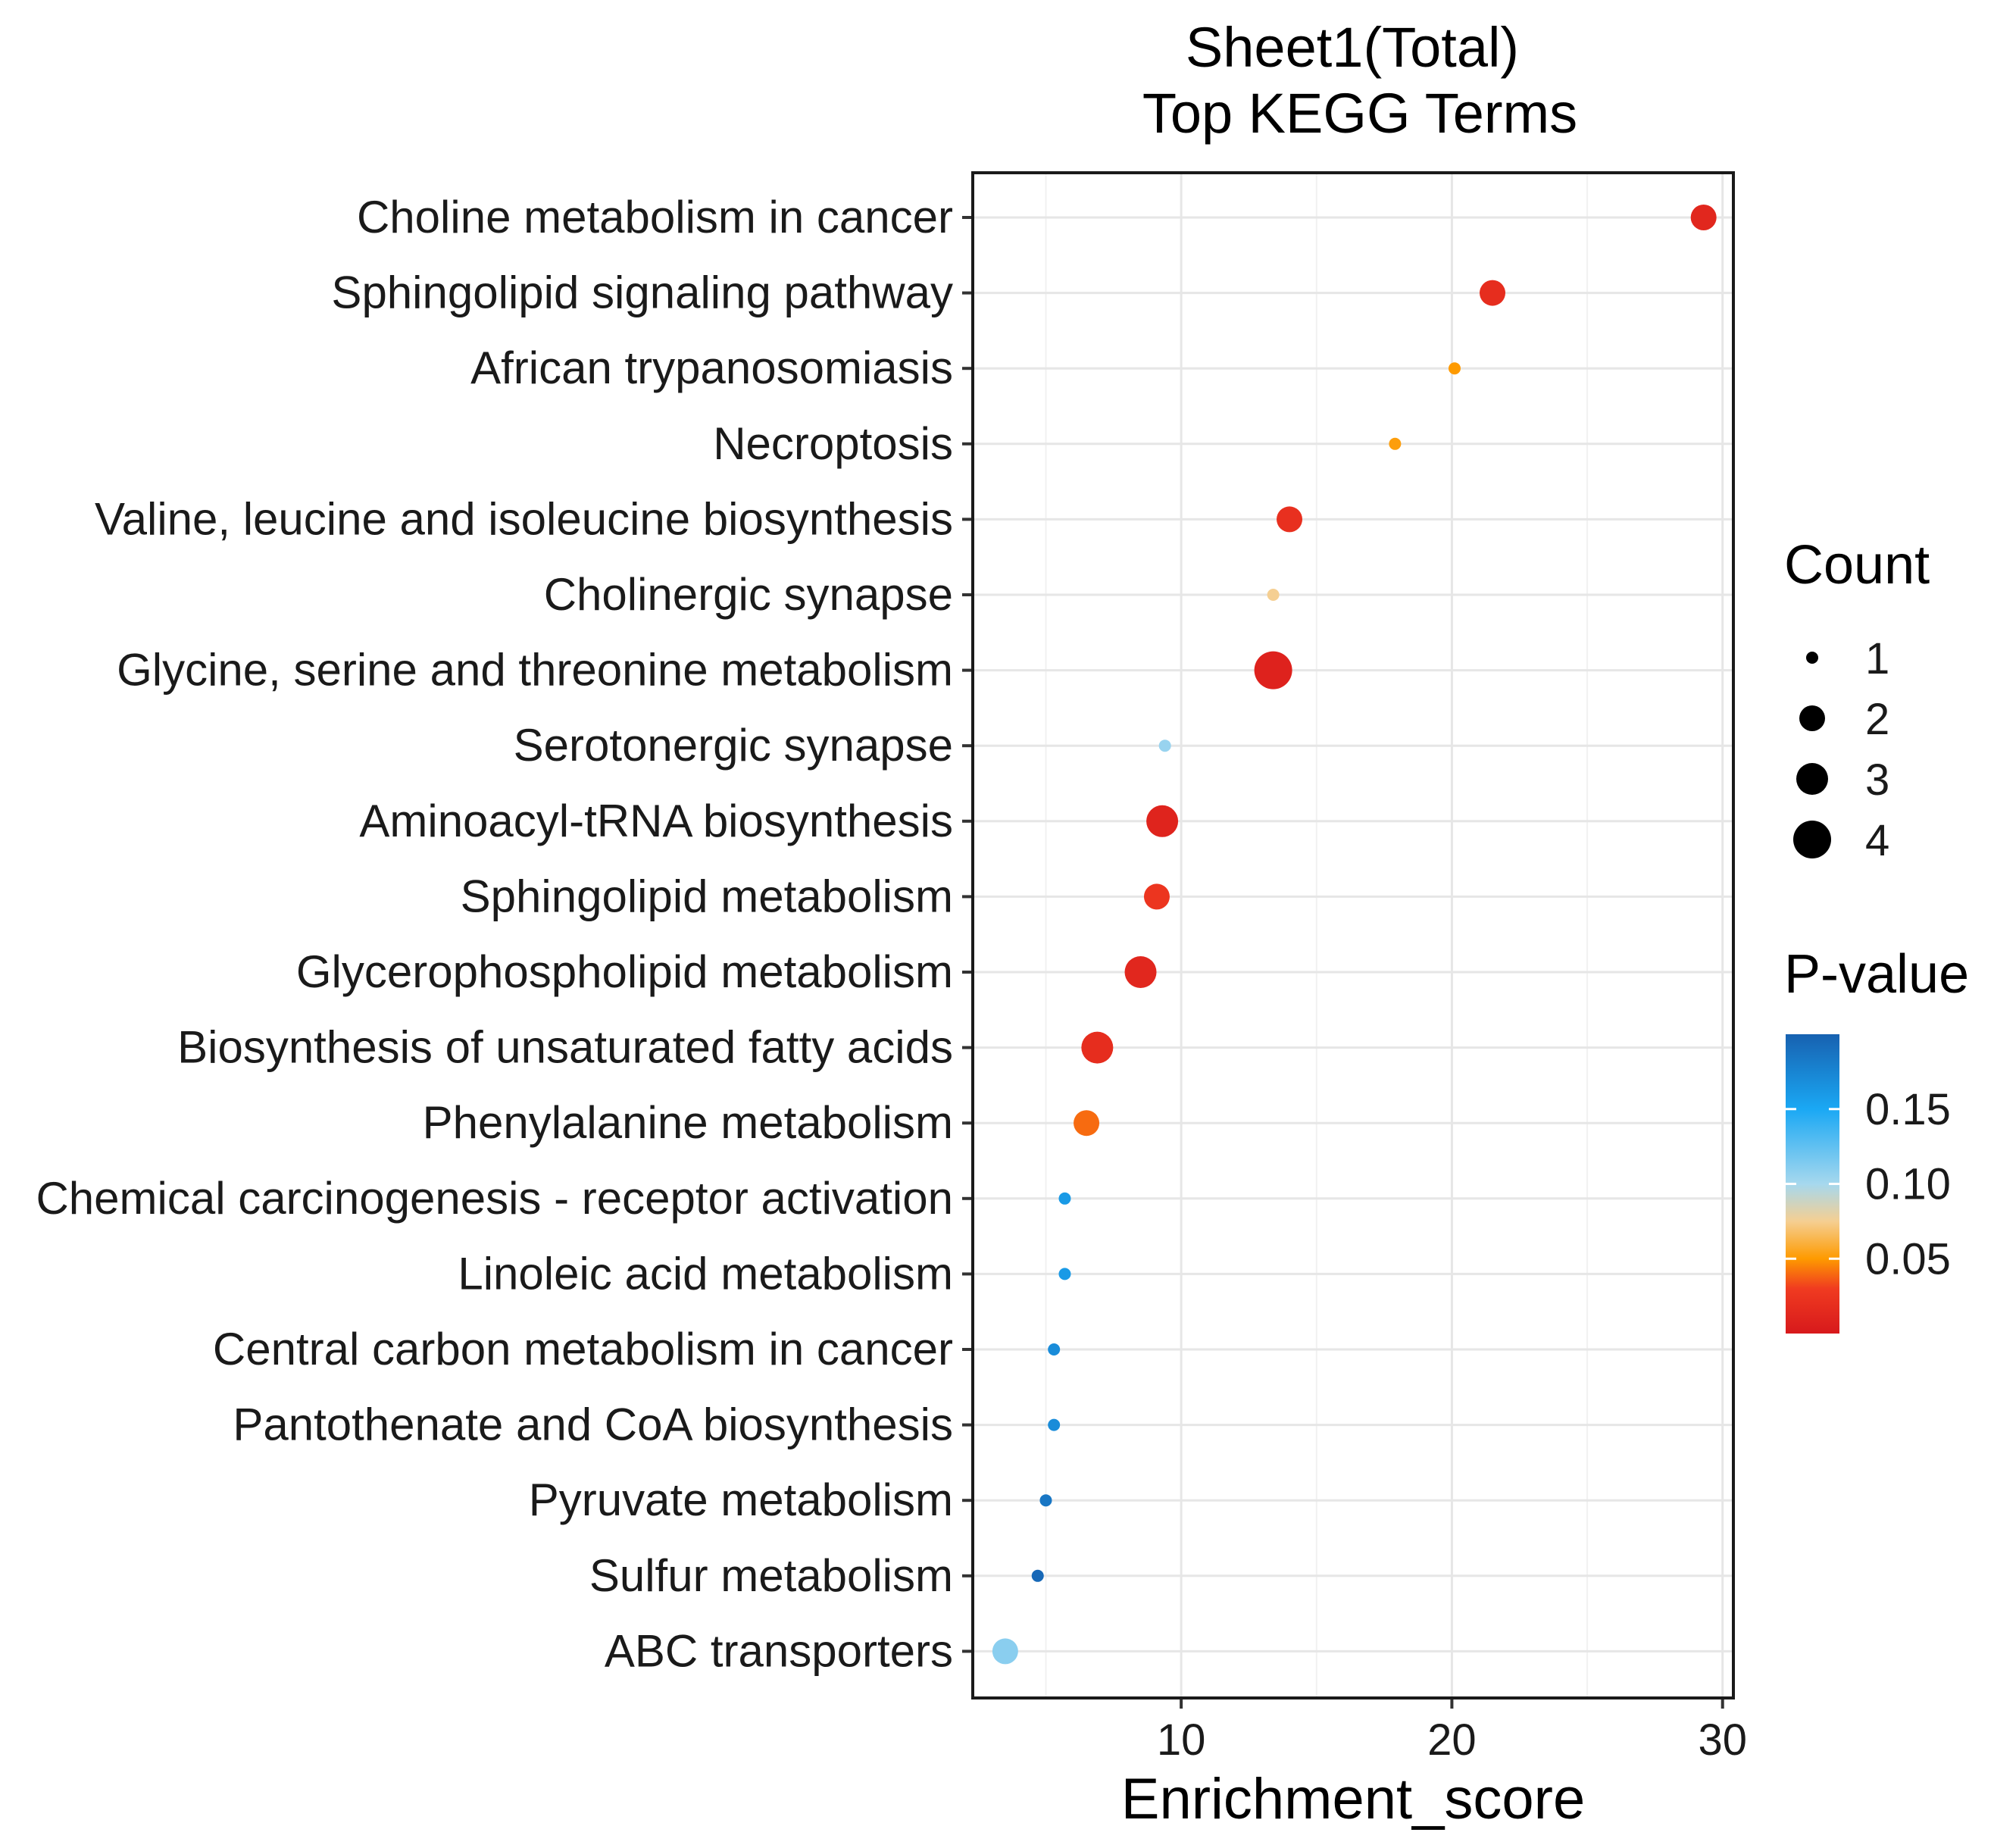 The height and width of the screenshot is (1848, 1994). What do you see at coordinates (733, 745) in the screenshot?
I see `y-category-label: Serotonergic synapse` at bounding box center [733, 745].